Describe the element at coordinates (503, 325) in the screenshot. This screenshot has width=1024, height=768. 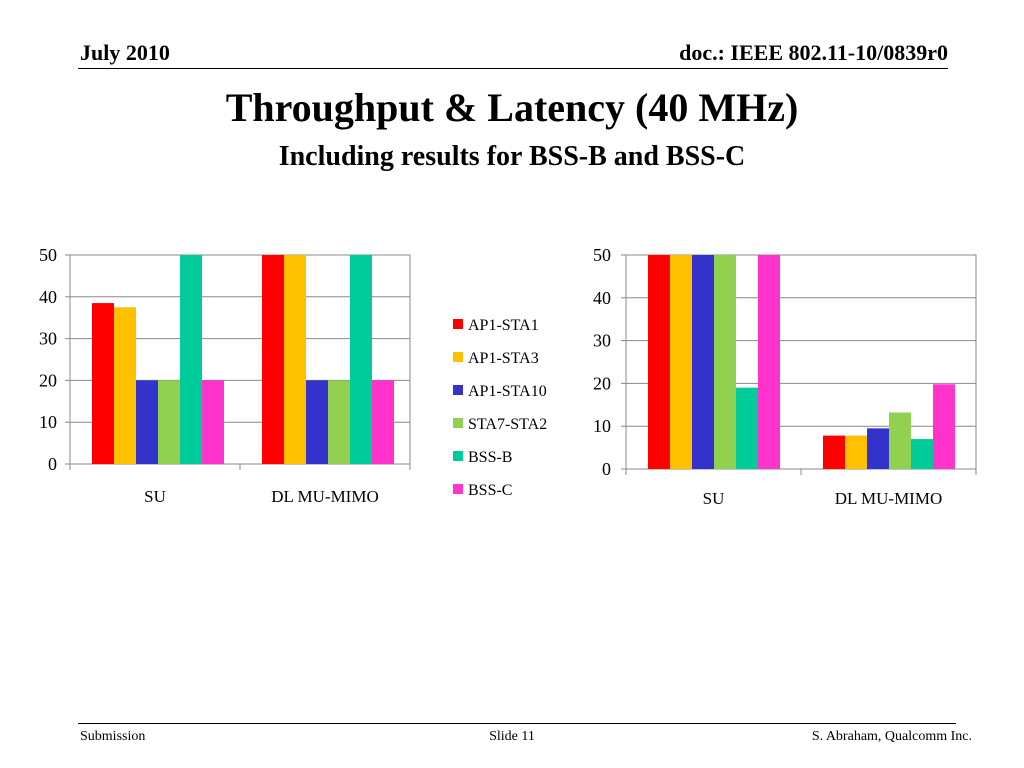
I see `legend-label: AP1-STA1` at that location.